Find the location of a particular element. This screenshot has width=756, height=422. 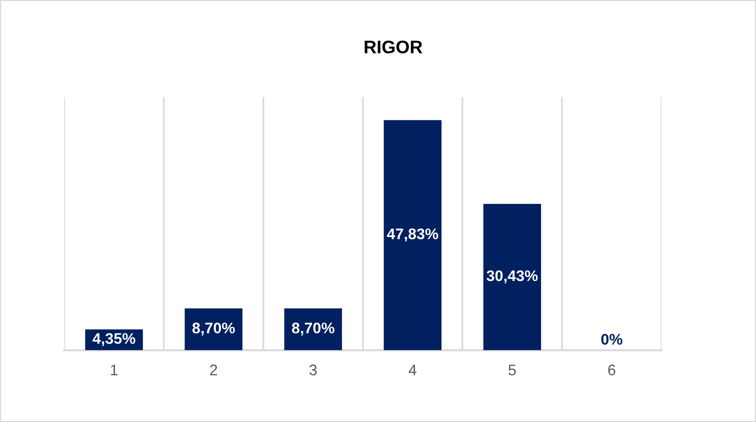

x-tick-label: 2 is located at coordinates (214, 370).